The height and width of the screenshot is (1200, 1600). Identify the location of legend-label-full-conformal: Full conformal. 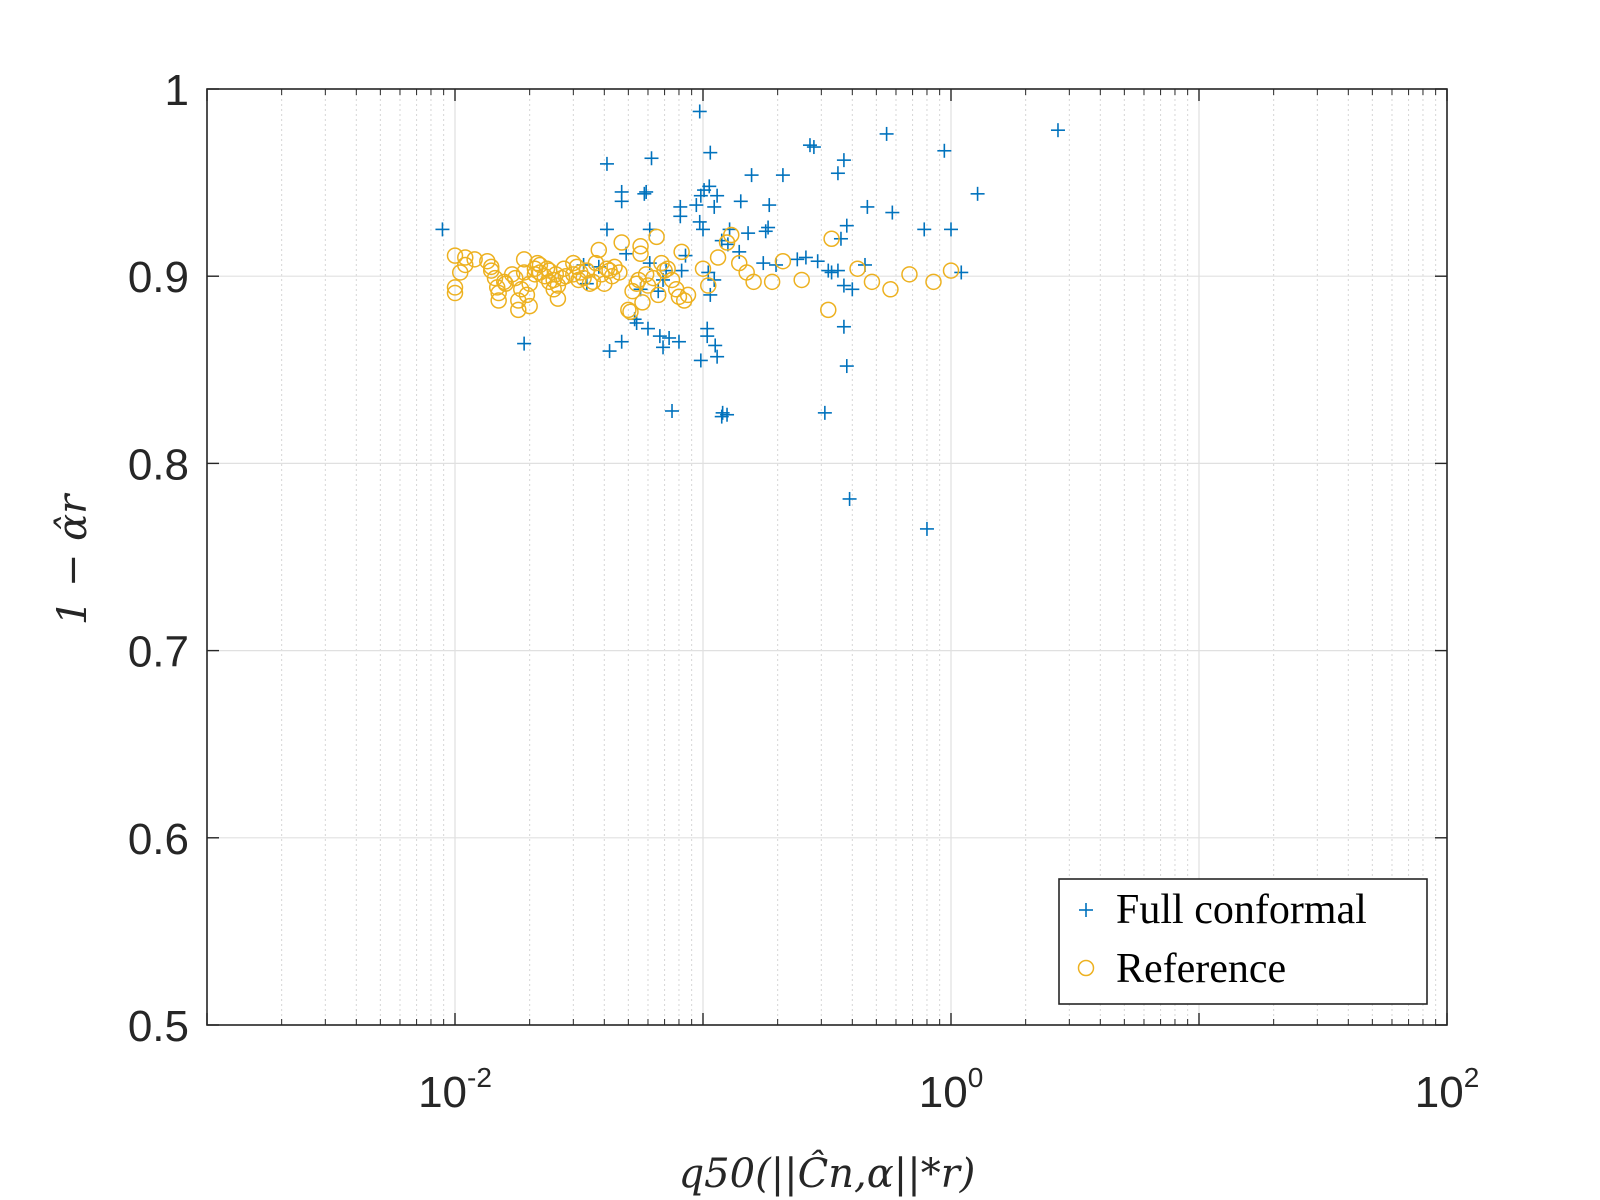
(1241, 910).